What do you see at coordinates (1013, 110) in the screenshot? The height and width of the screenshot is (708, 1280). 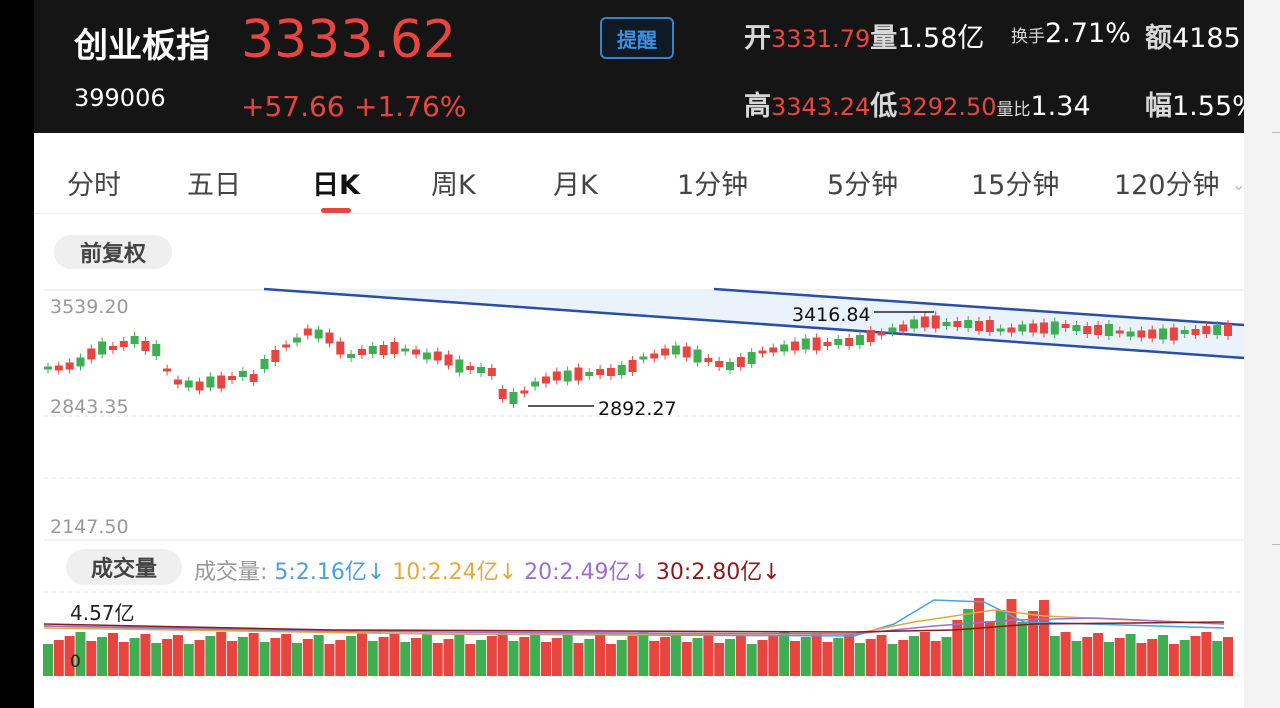 I see `volratio-label: 量比` at bounding box center [1013, 110].